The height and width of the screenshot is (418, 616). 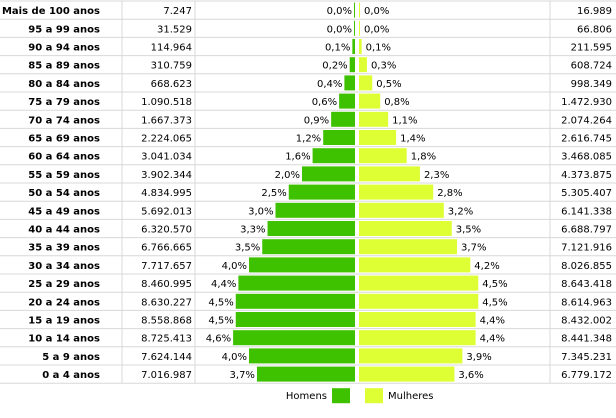 I want to click on men-population-label: 6.766.665, so click(x=166, y=248).